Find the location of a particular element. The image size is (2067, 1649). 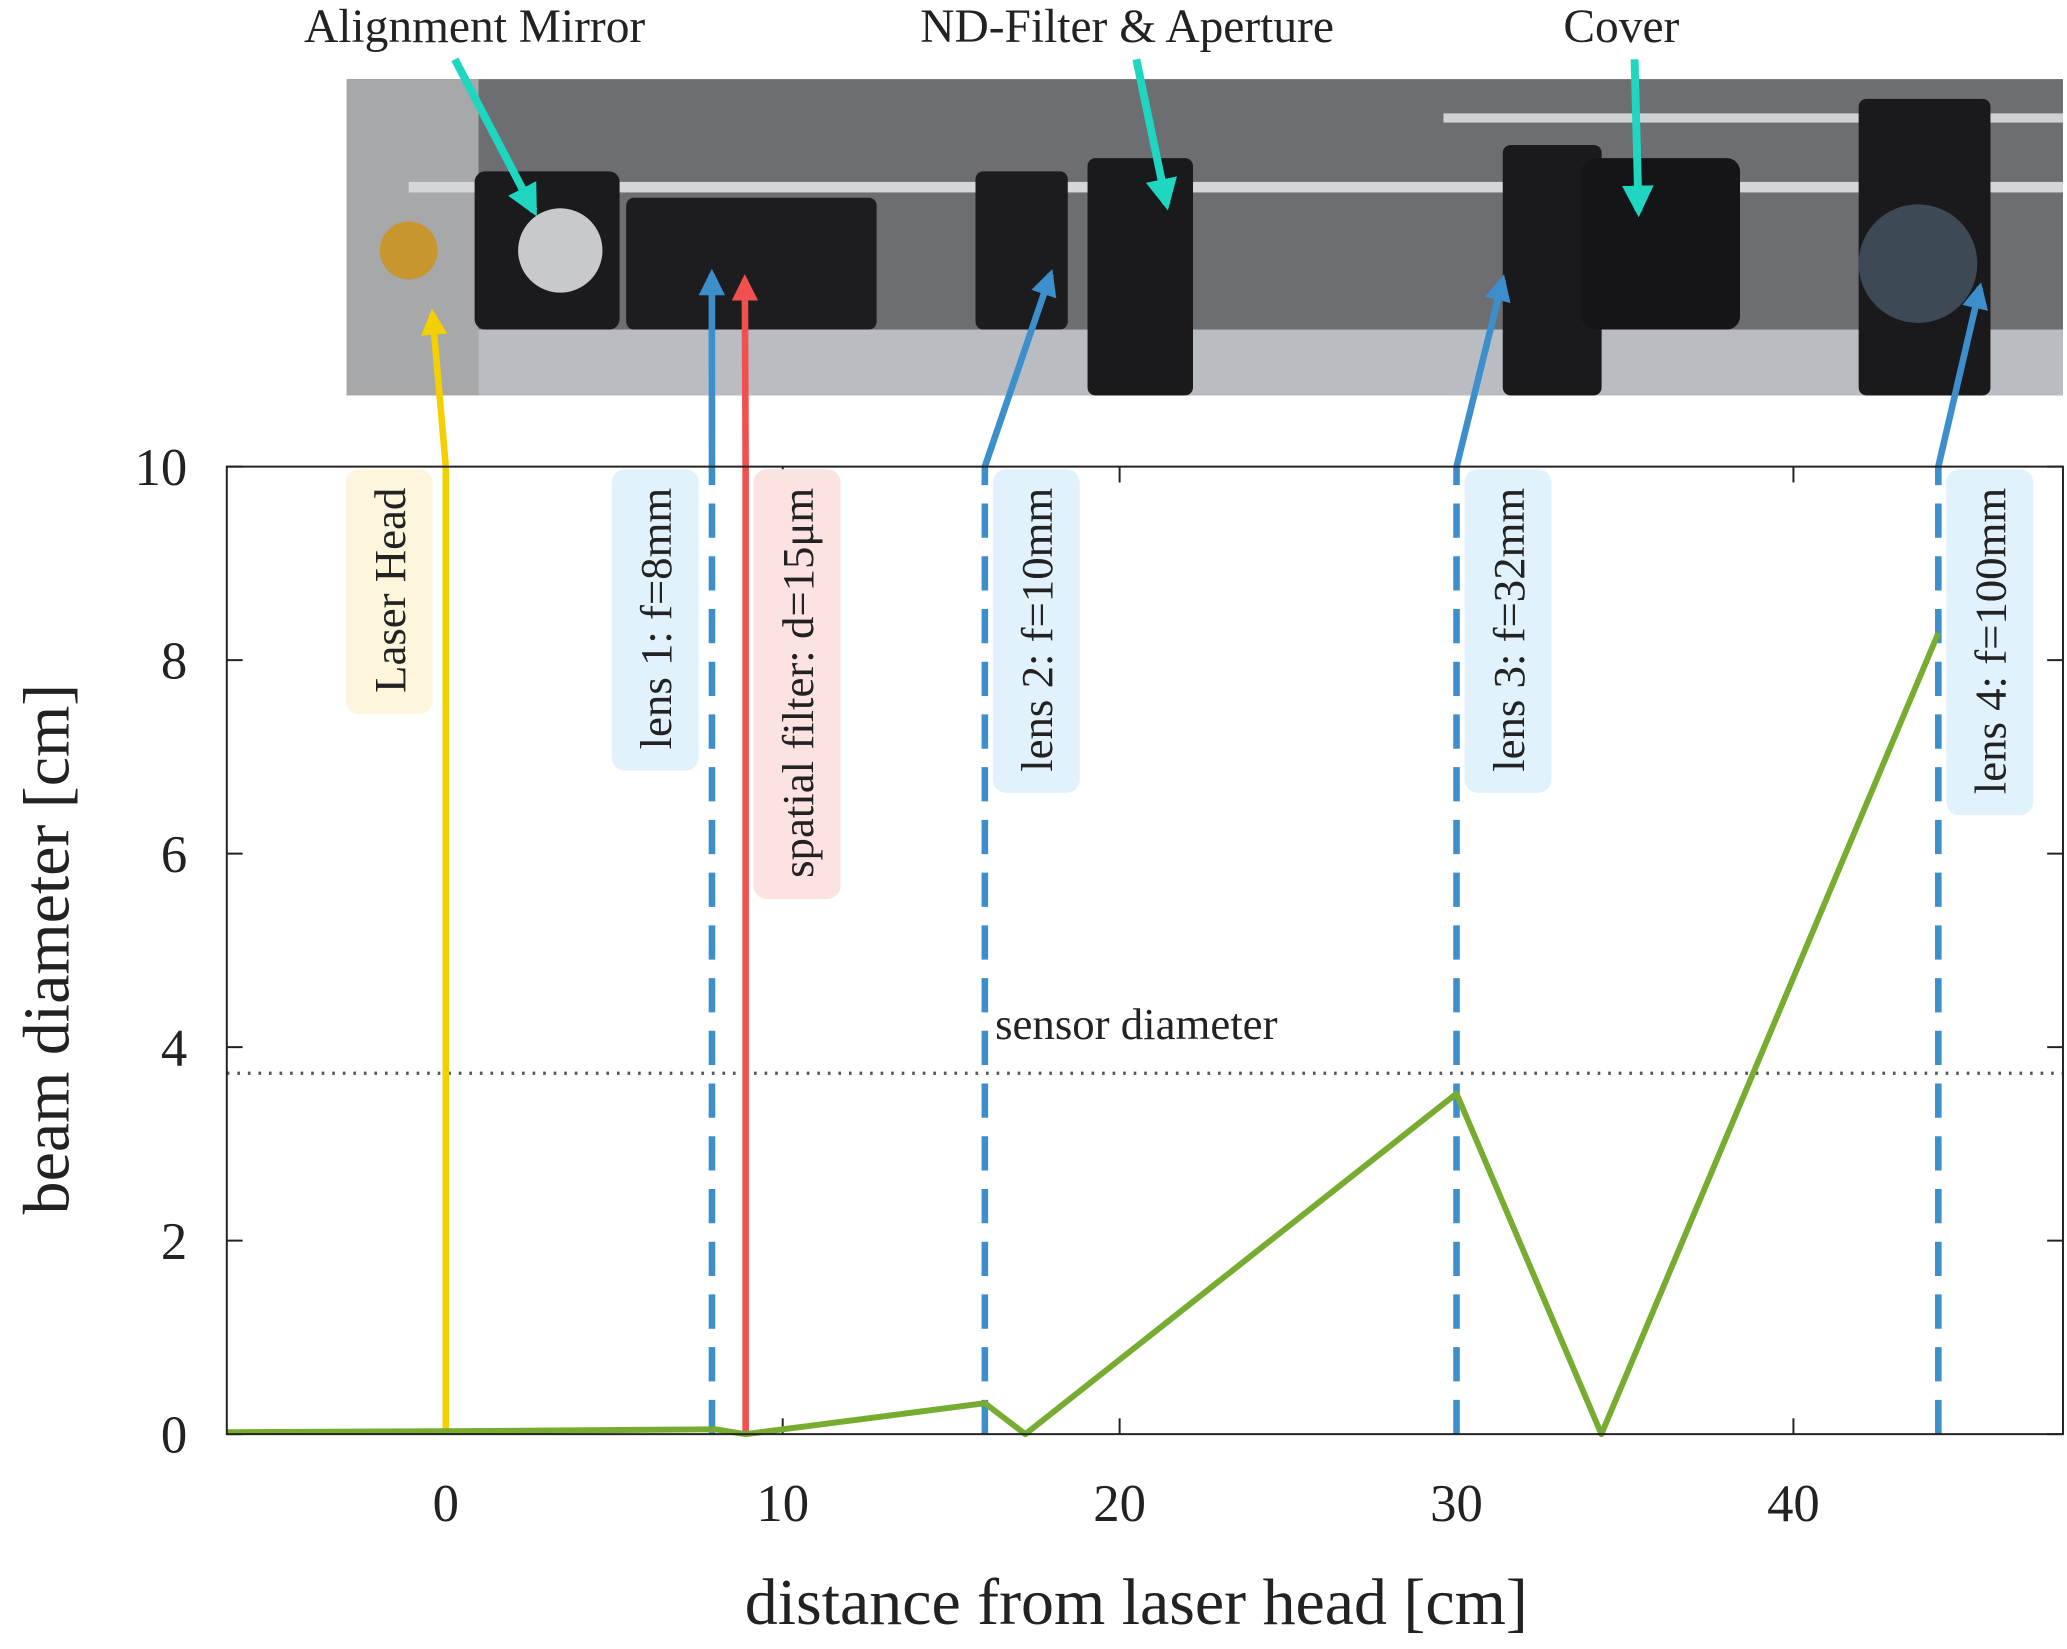

marker: spatial filter: d=15μm is located at coordinates (786, 854).